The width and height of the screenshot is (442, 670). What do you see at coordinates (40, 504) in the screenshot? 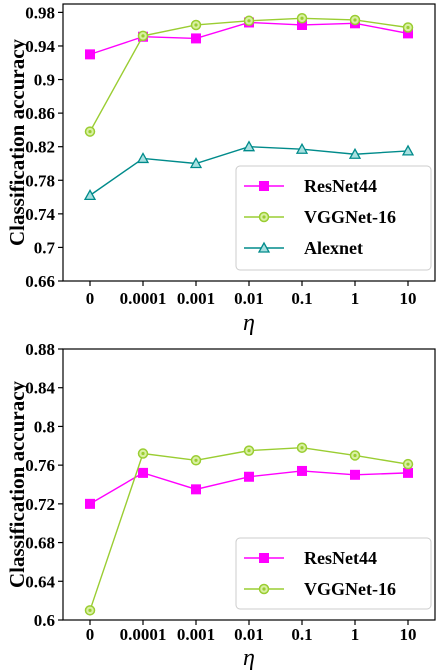
I see `y-tick-label: 0.72` at bounding box center [40, 504].